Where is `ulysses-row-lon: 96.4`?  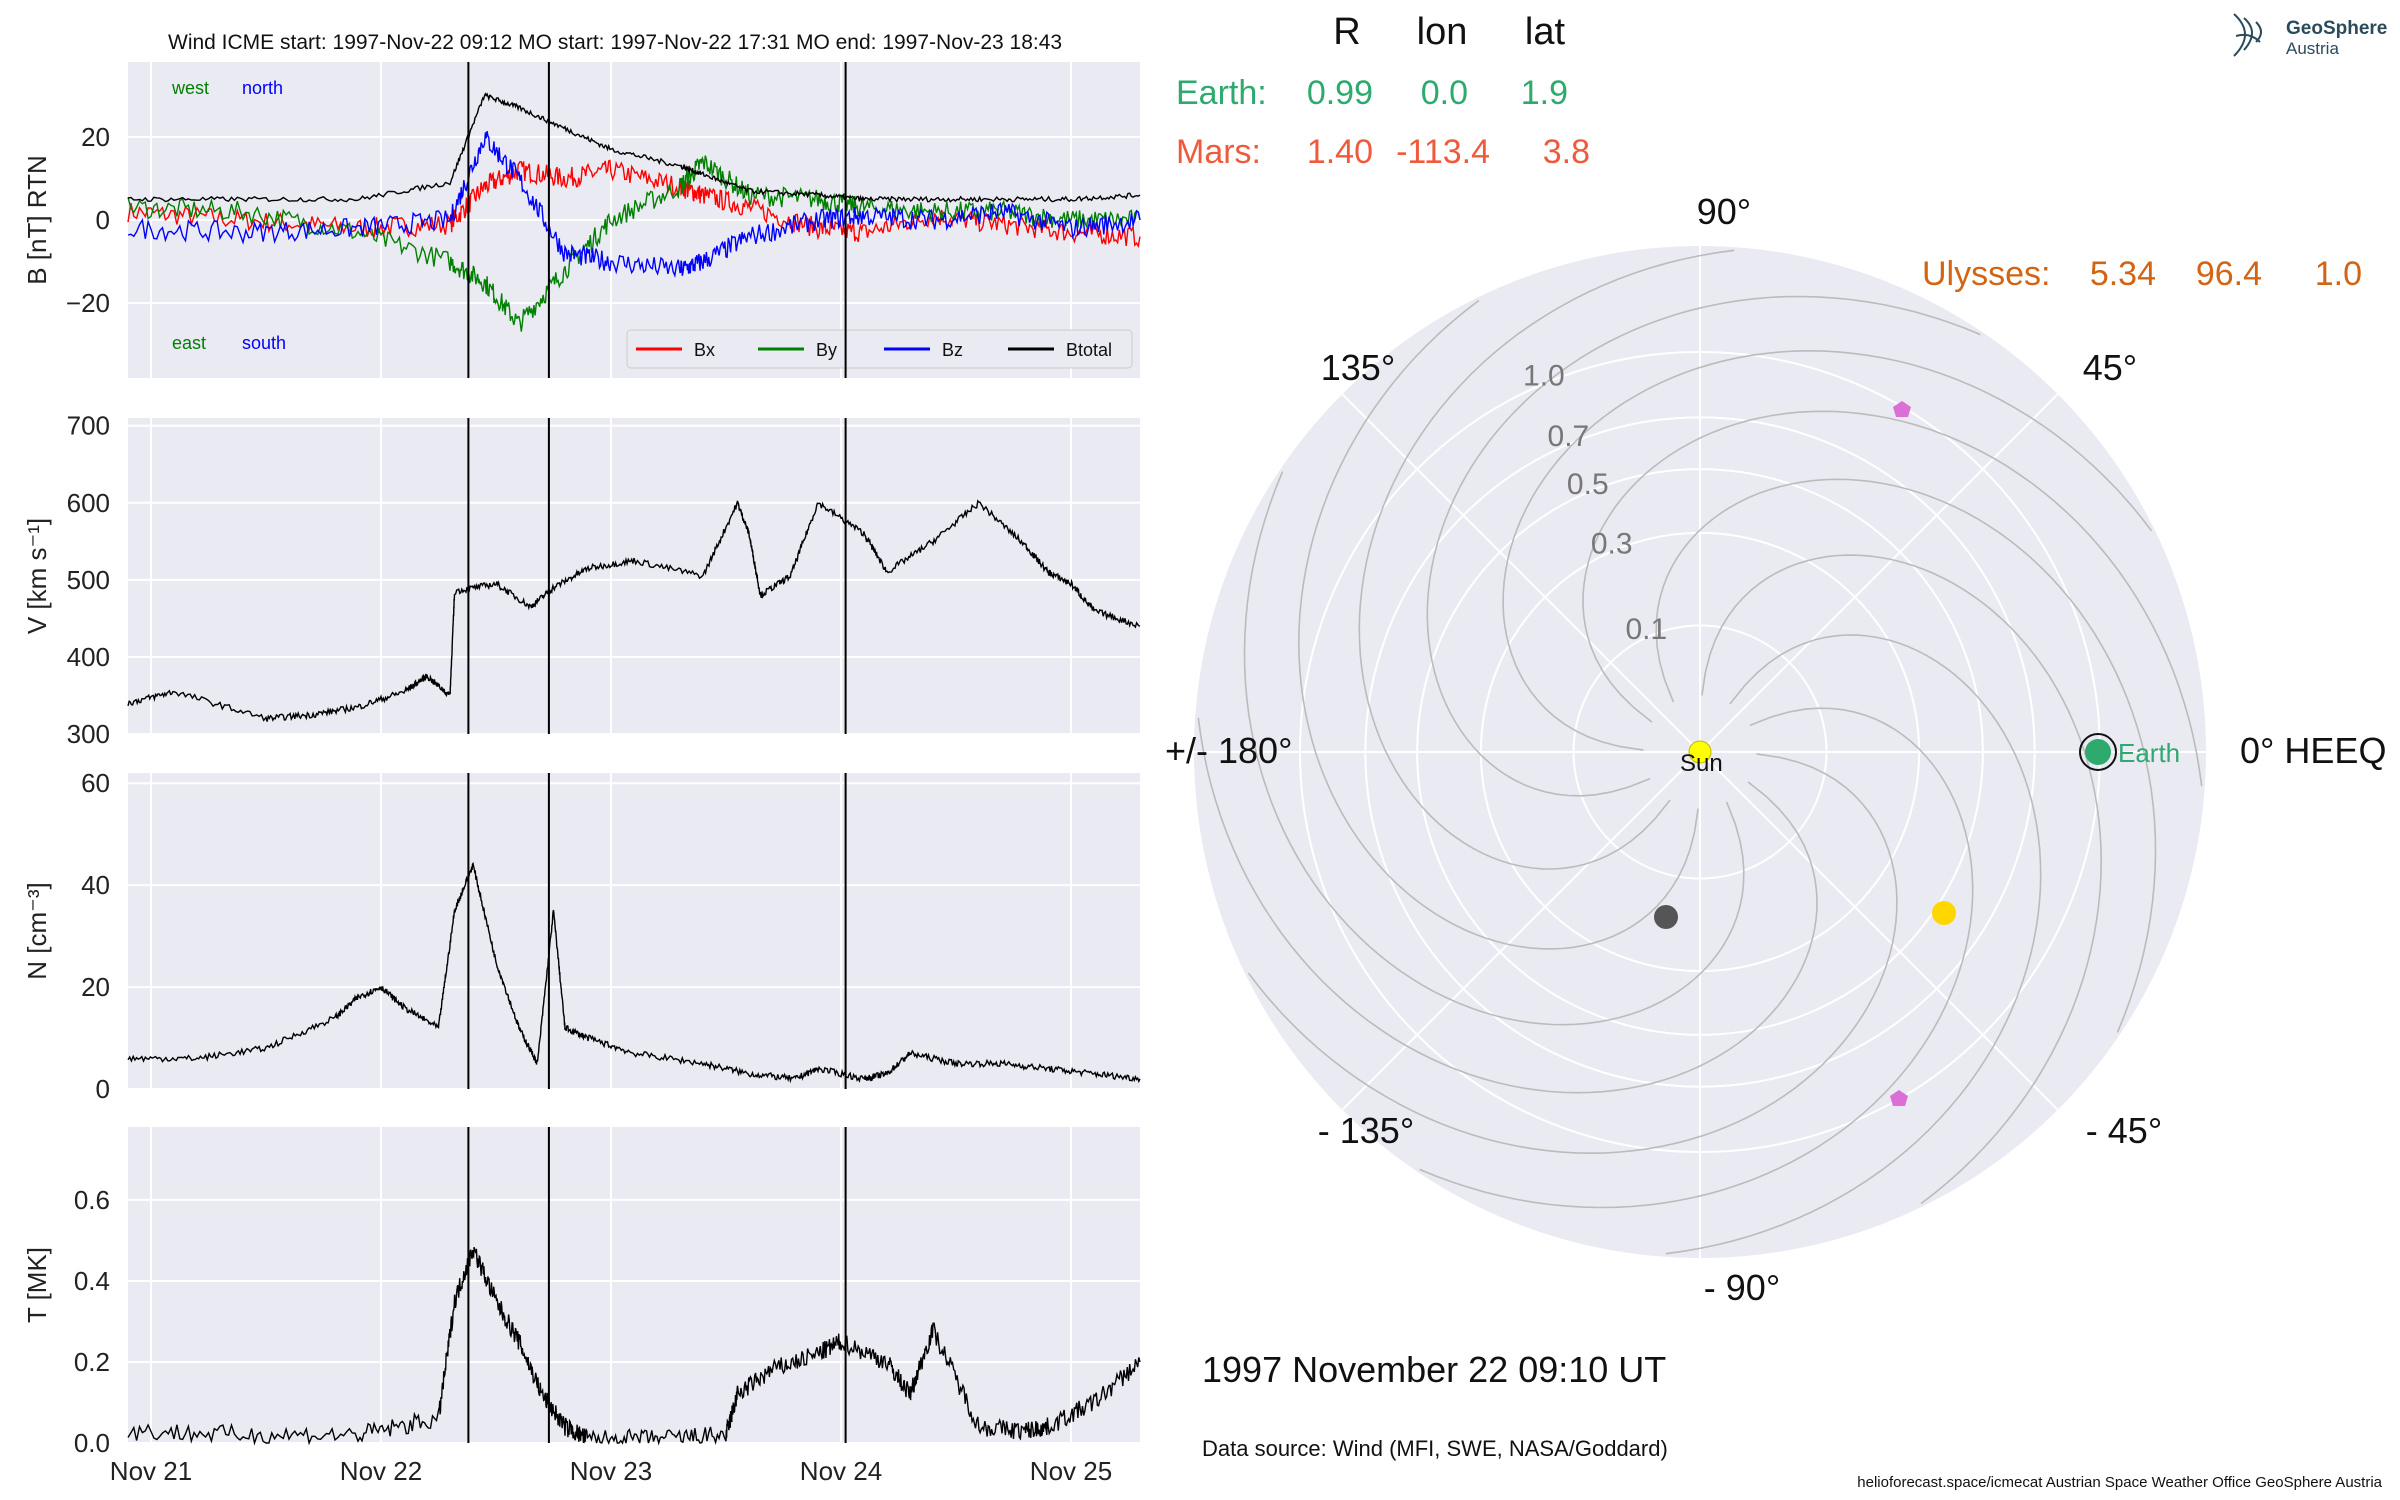 ulysses-row-lon: 96.4 is located at coordinates (2229, 274).